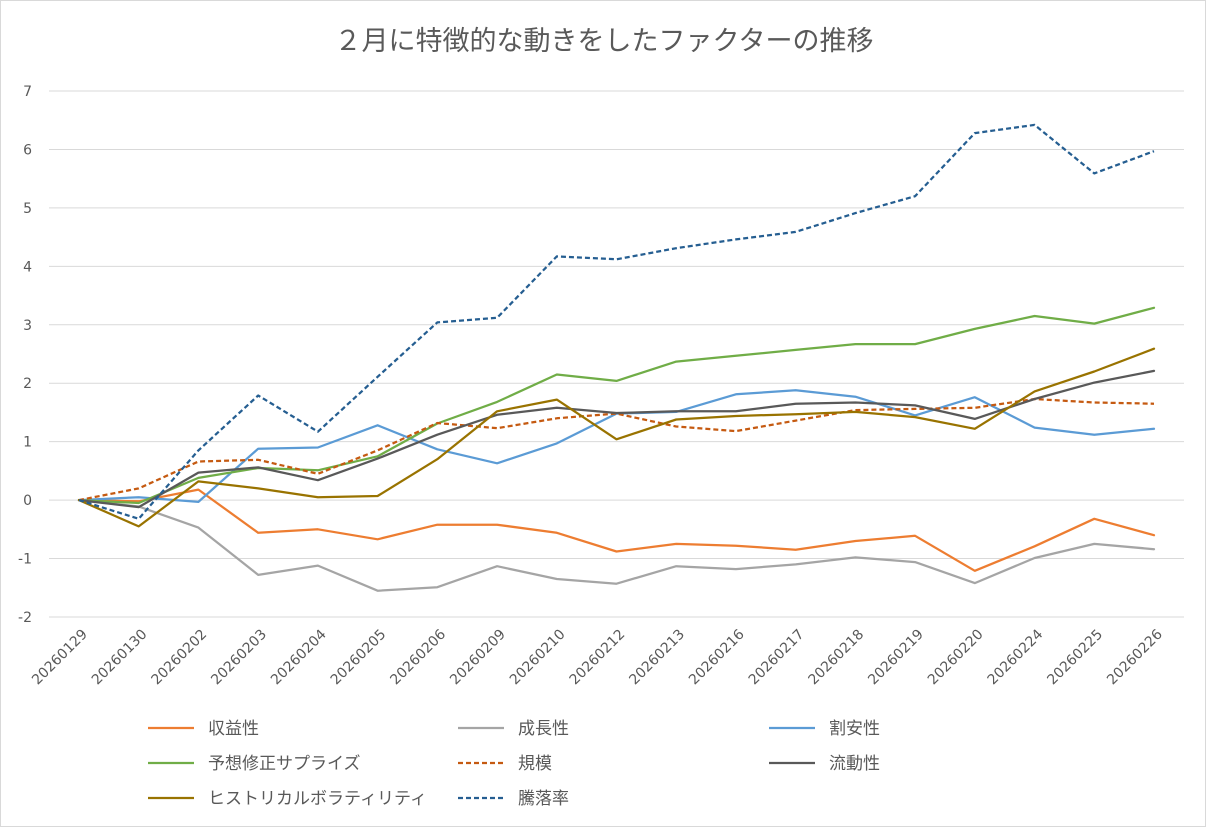 This screenshot has width=1206, height=830. What do you see at coordinates (956, 658) in the screenshot?
I see `x-tick-label: 20260220` at bounding box center [956, 658].